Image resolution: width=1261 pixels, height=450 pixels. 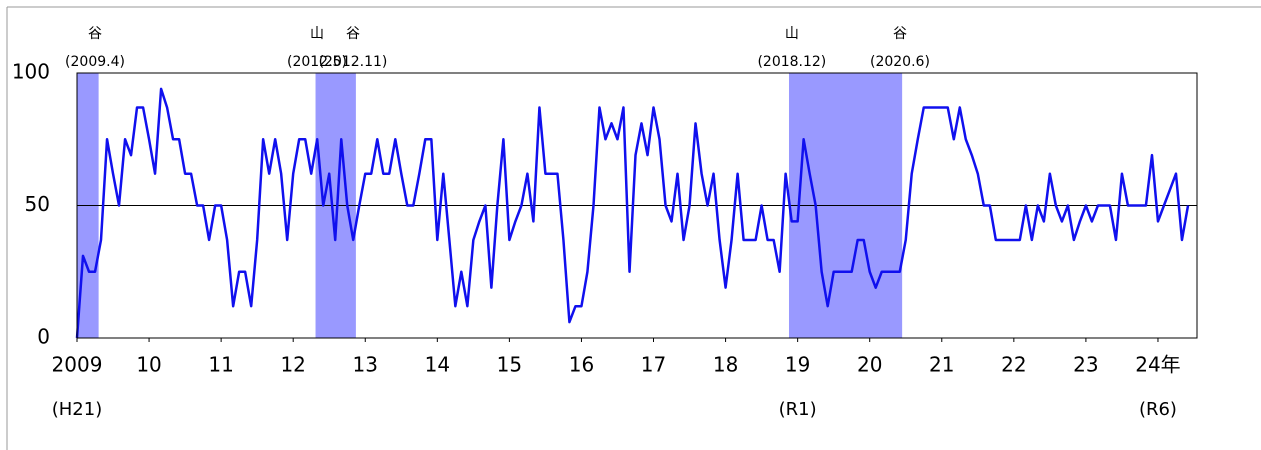 What do you see at coordinates (31, 72) in the screenshot?
I see `y-tick-label: 100` at bounding box center [31, 72].